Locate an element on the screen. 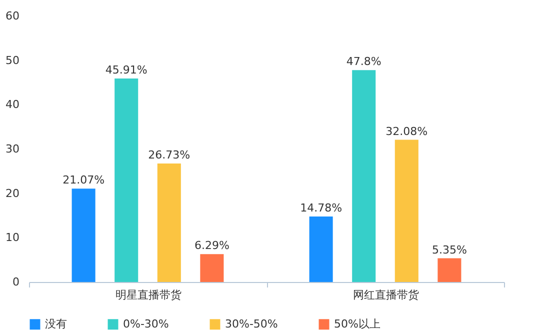 The height and width of the screenshot is (336, 541). data-label: 5.35% is located at coordinates (449, 249).